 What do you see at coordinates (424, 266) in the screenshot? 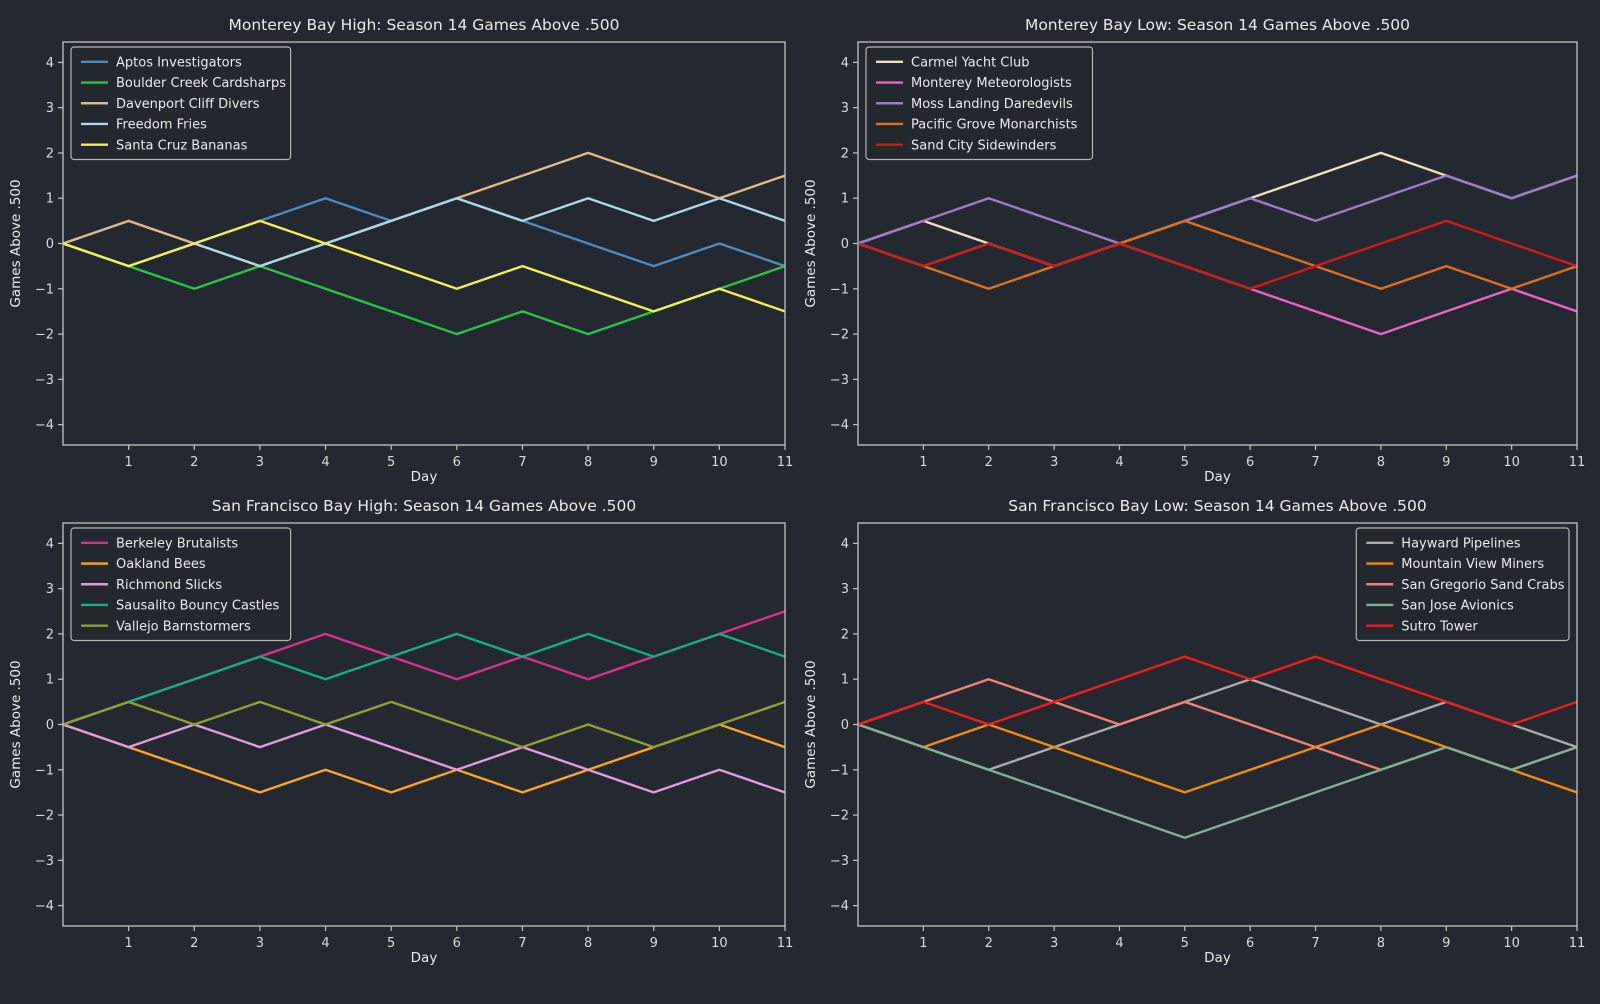
I see `series-line-santa-cruz-bananas` at bounding box center [424, 266].